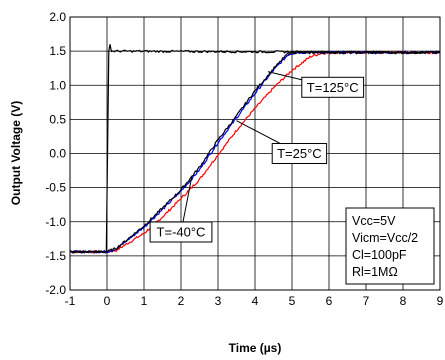  I want to click on annotation-label: T=25°C, so click(299, 153).